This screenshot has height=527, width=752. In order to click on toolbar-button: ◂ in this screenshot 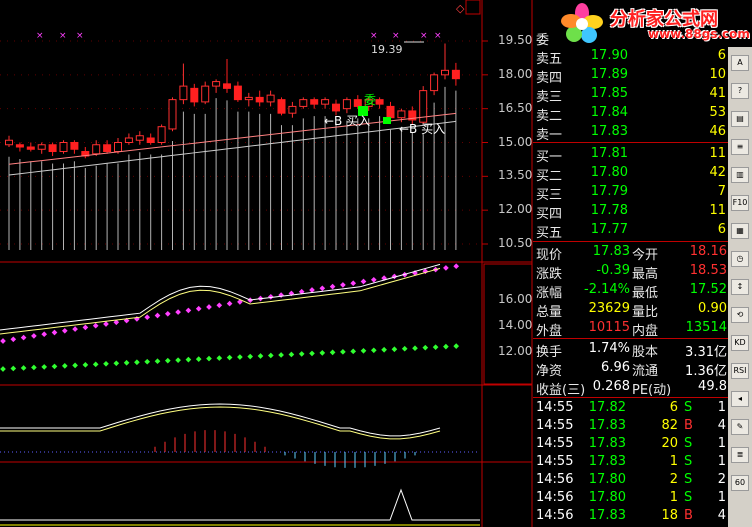, I will do `click(740, 399)`.